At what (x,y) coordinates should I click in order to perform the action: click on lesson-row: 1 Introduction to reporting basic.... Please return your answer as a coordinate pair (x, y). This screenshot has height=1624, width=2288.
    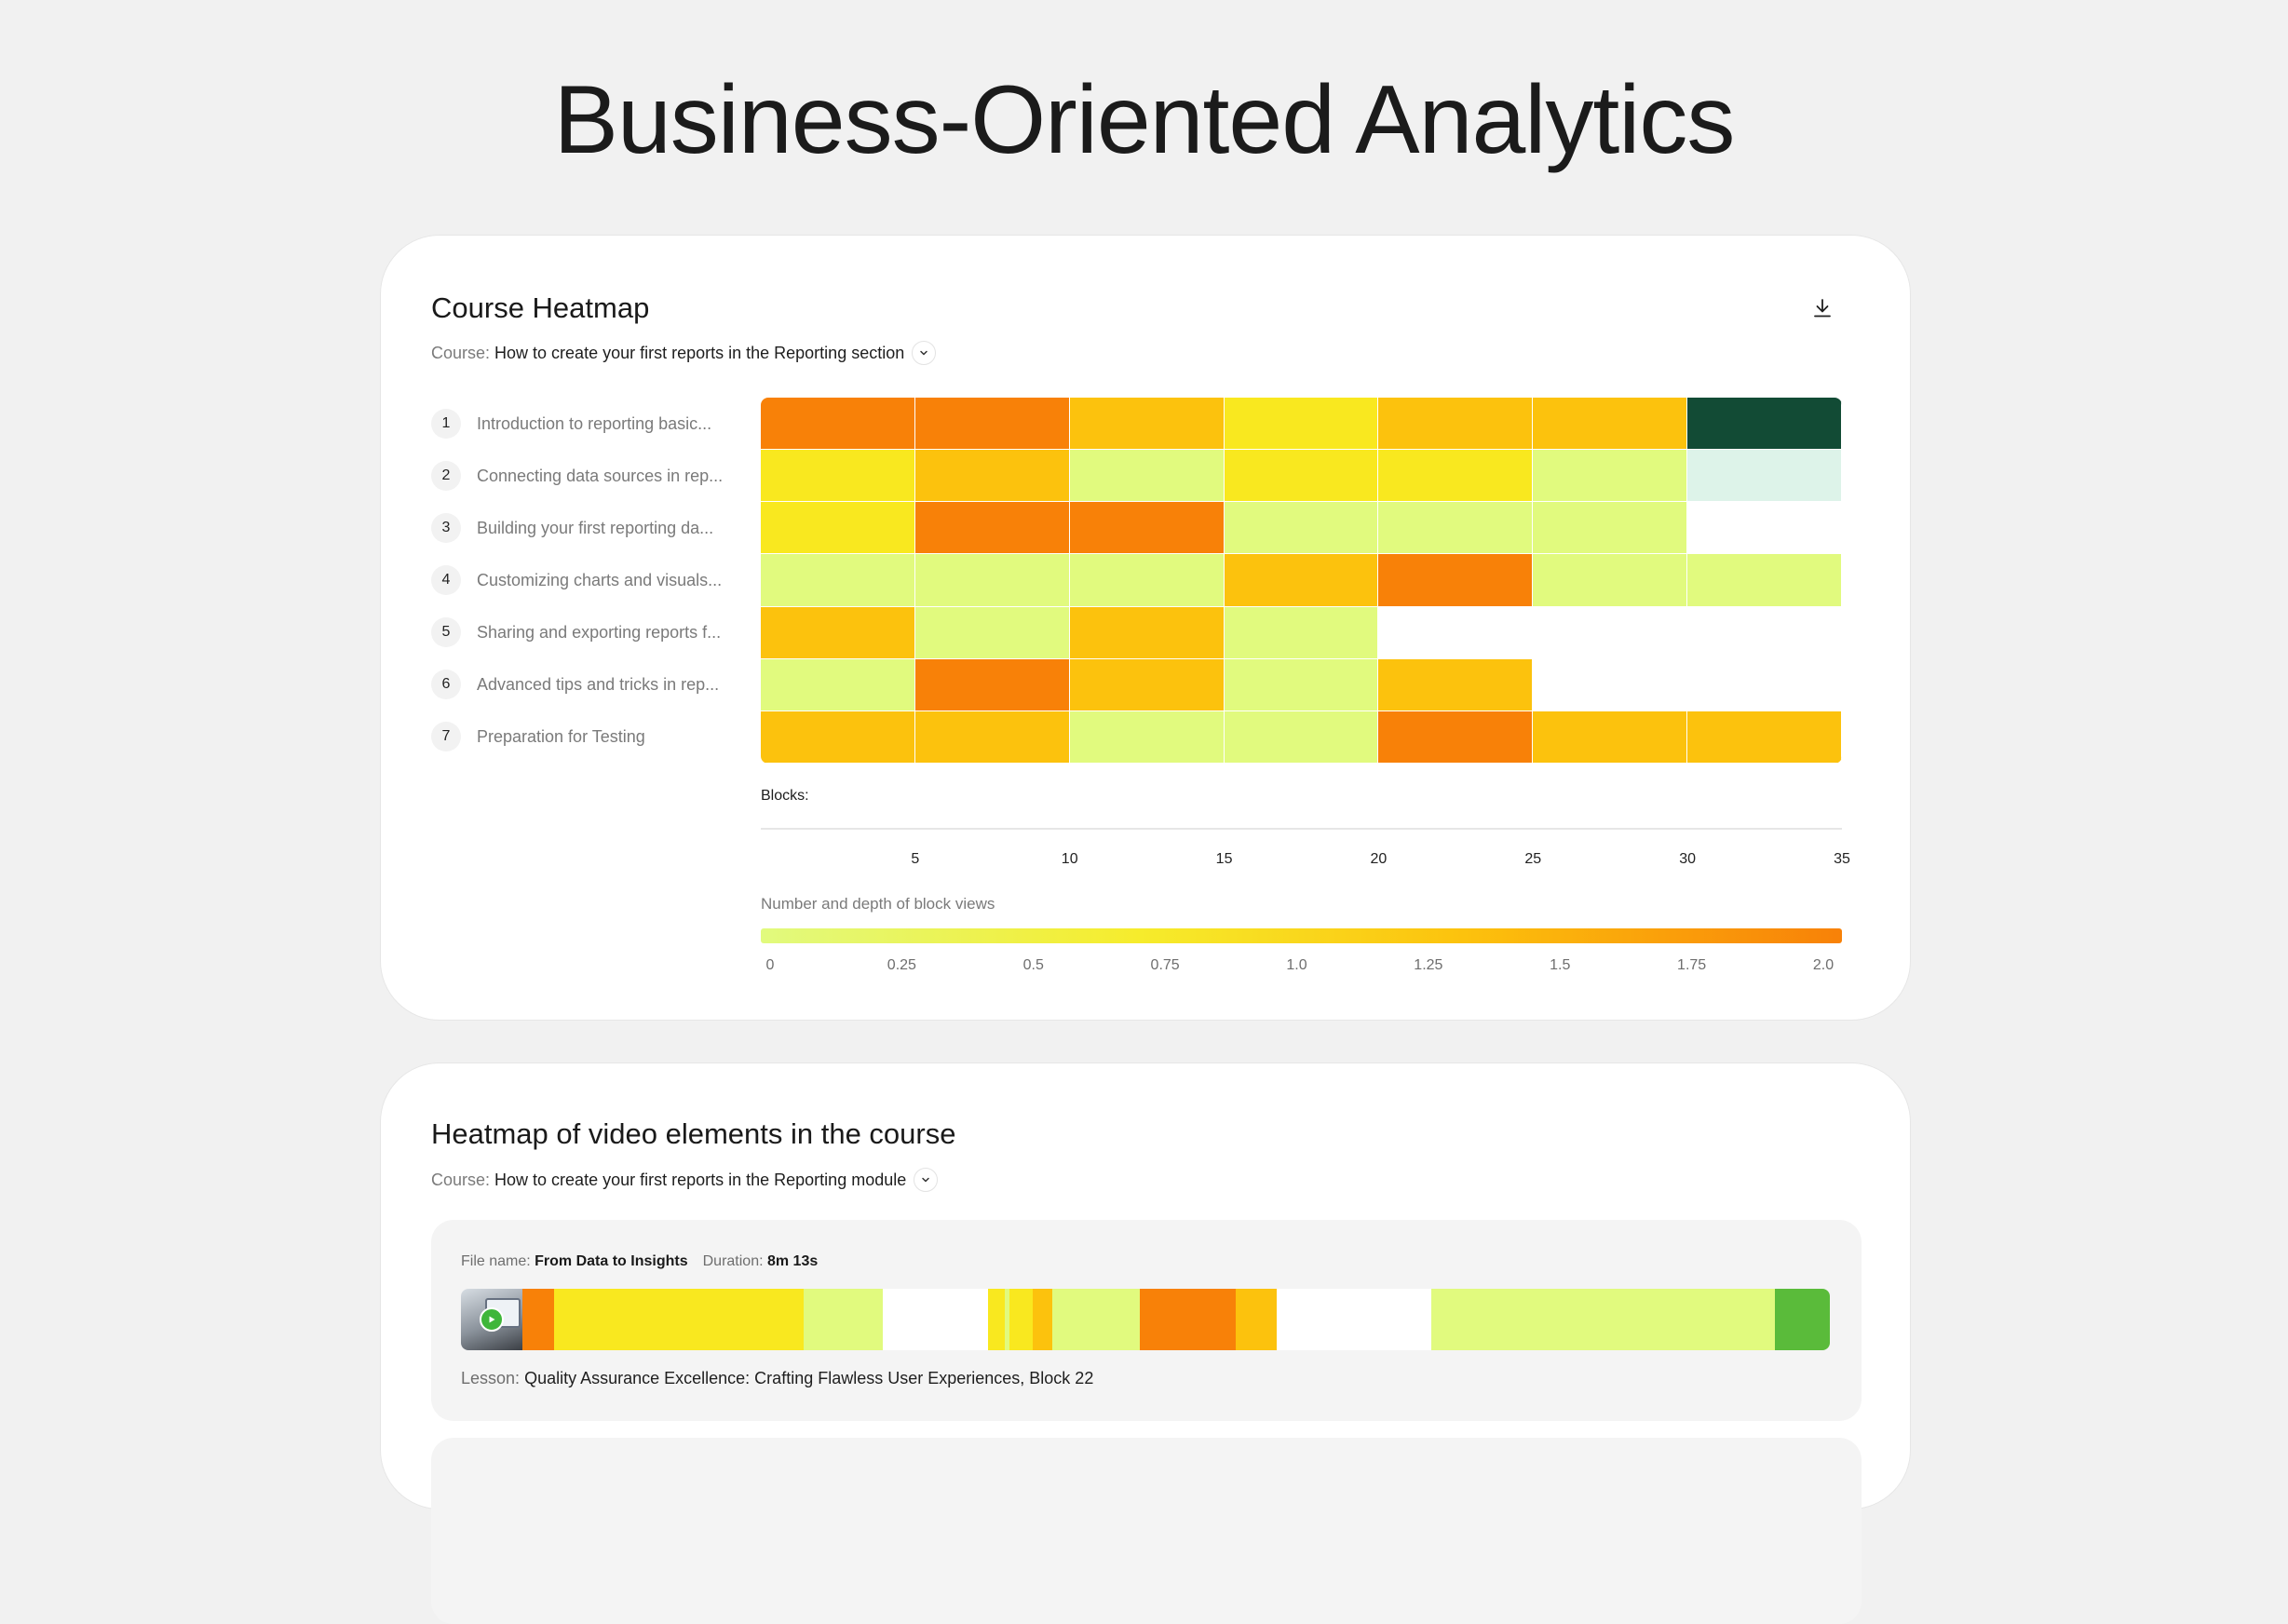
    Looking at the image, I should click on (584, 423).